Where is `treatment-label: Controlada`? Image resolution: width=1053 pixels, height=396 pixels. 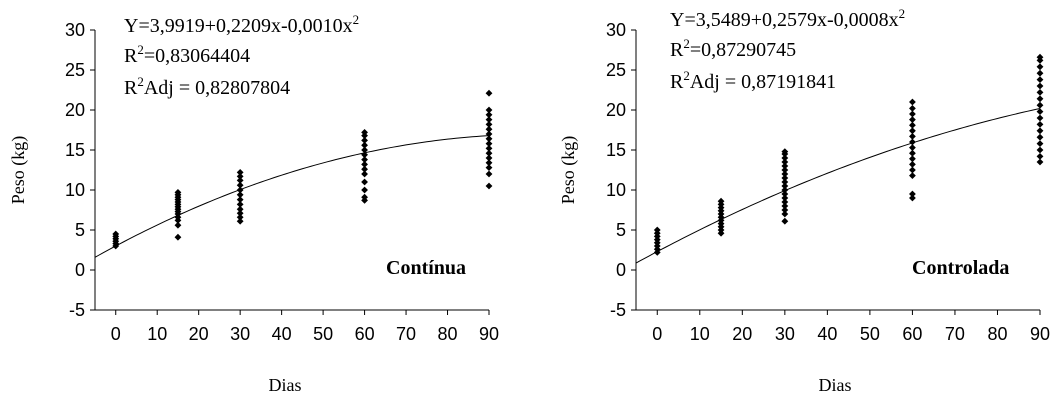 treatment-label: Controlada is located at coordinates (960, 268).